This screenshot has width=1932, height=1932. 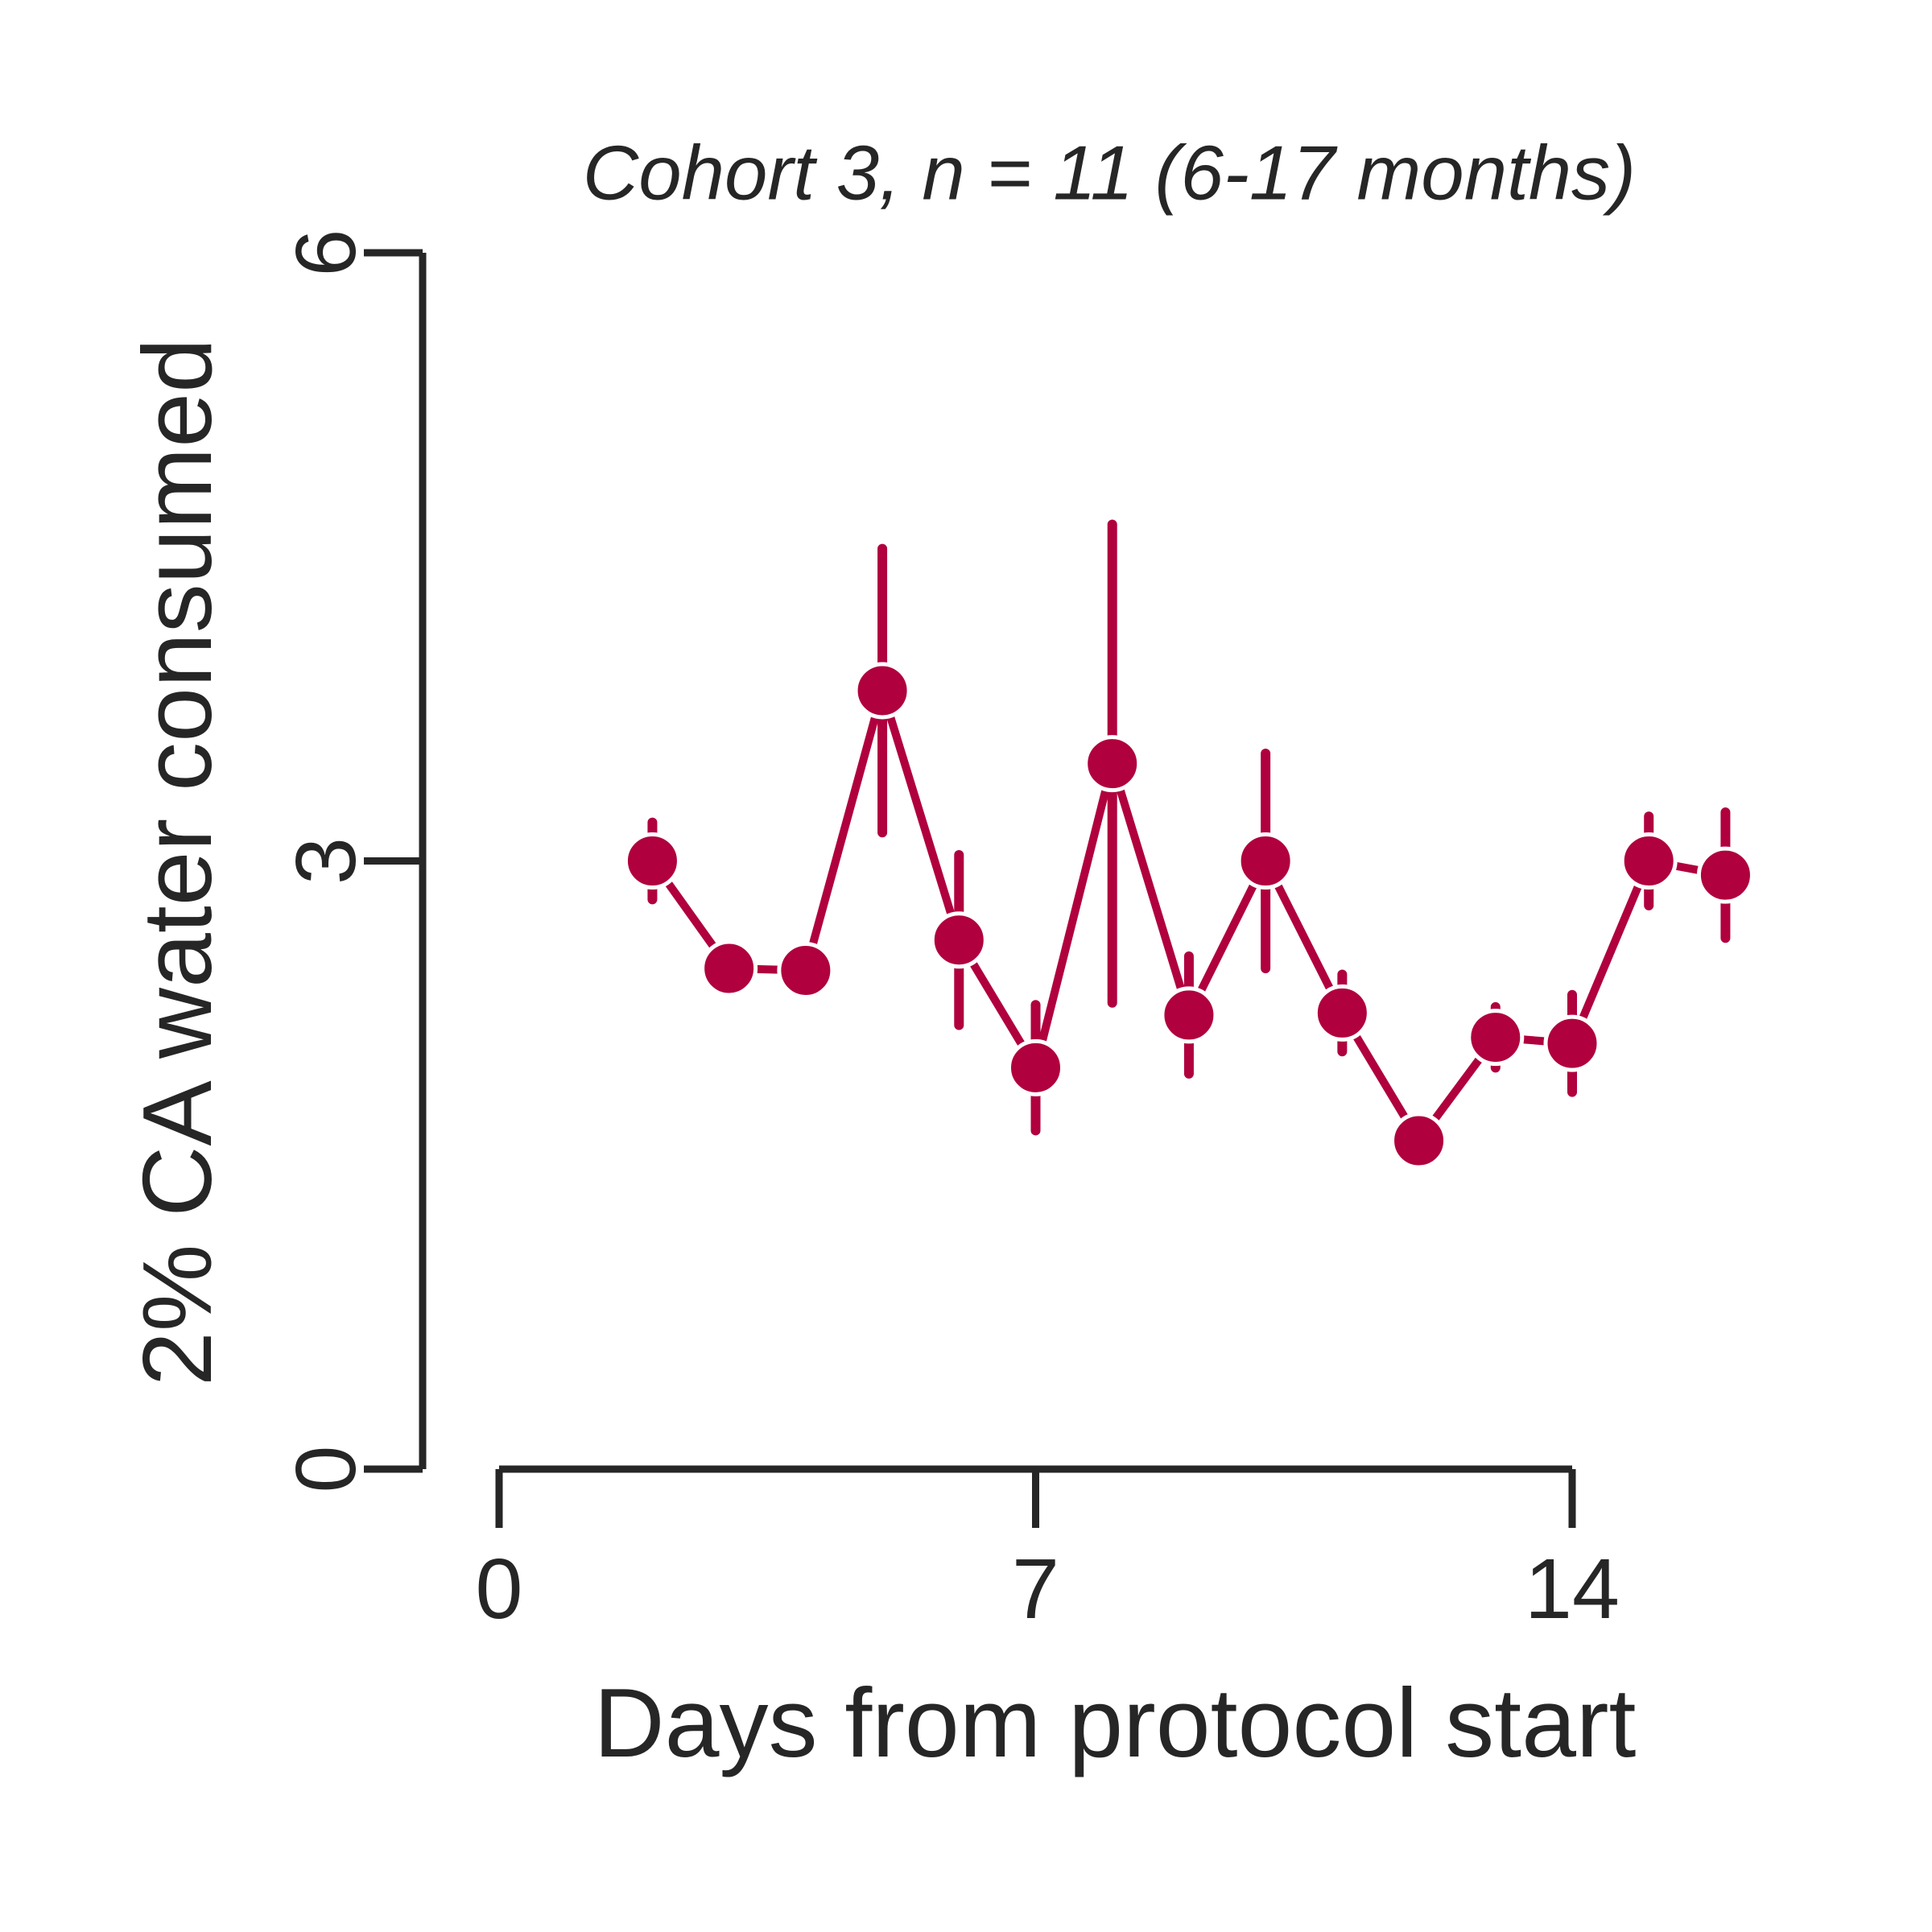 I want to click on y-tick-label: 3, so click(x=326, y=861).